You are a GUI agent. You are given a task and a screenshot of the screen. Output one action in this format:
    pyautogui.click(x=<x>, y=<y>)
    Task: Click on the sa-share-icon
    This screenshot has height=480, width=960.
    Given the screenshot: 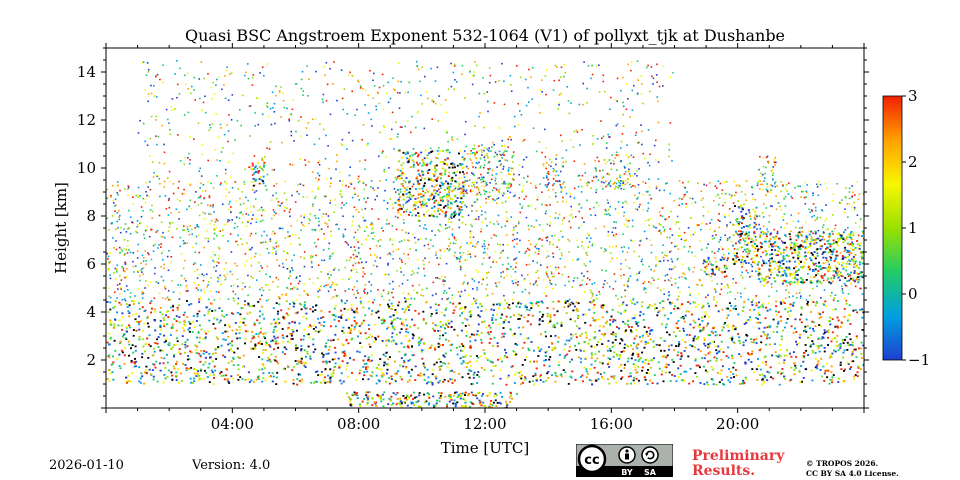 What is the action you would take?
    pyautogui.click(x=650, y=455)
    